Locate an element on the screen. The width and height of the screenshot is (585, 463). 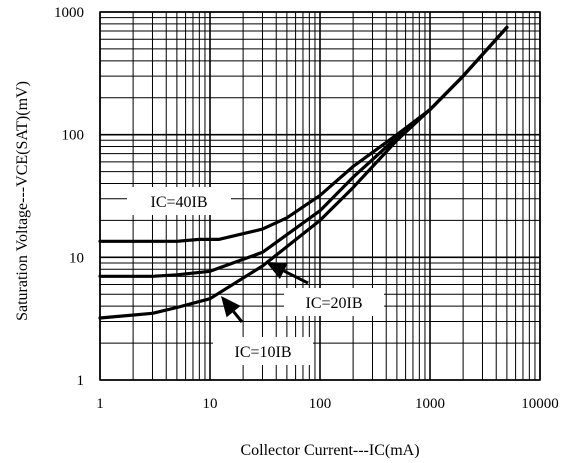
y-tick-label: 100 is located at coordinates (73, 136).